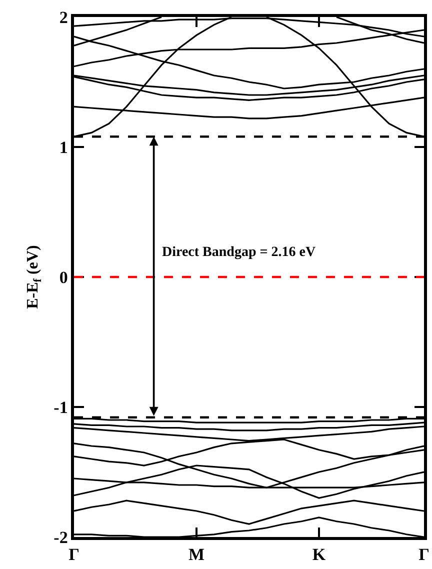 The height and width of the screenshot is (569, 432). Describe the element at coordinates (63, 147) in the screenshot. I see `y-tick-label: 1` at that location.